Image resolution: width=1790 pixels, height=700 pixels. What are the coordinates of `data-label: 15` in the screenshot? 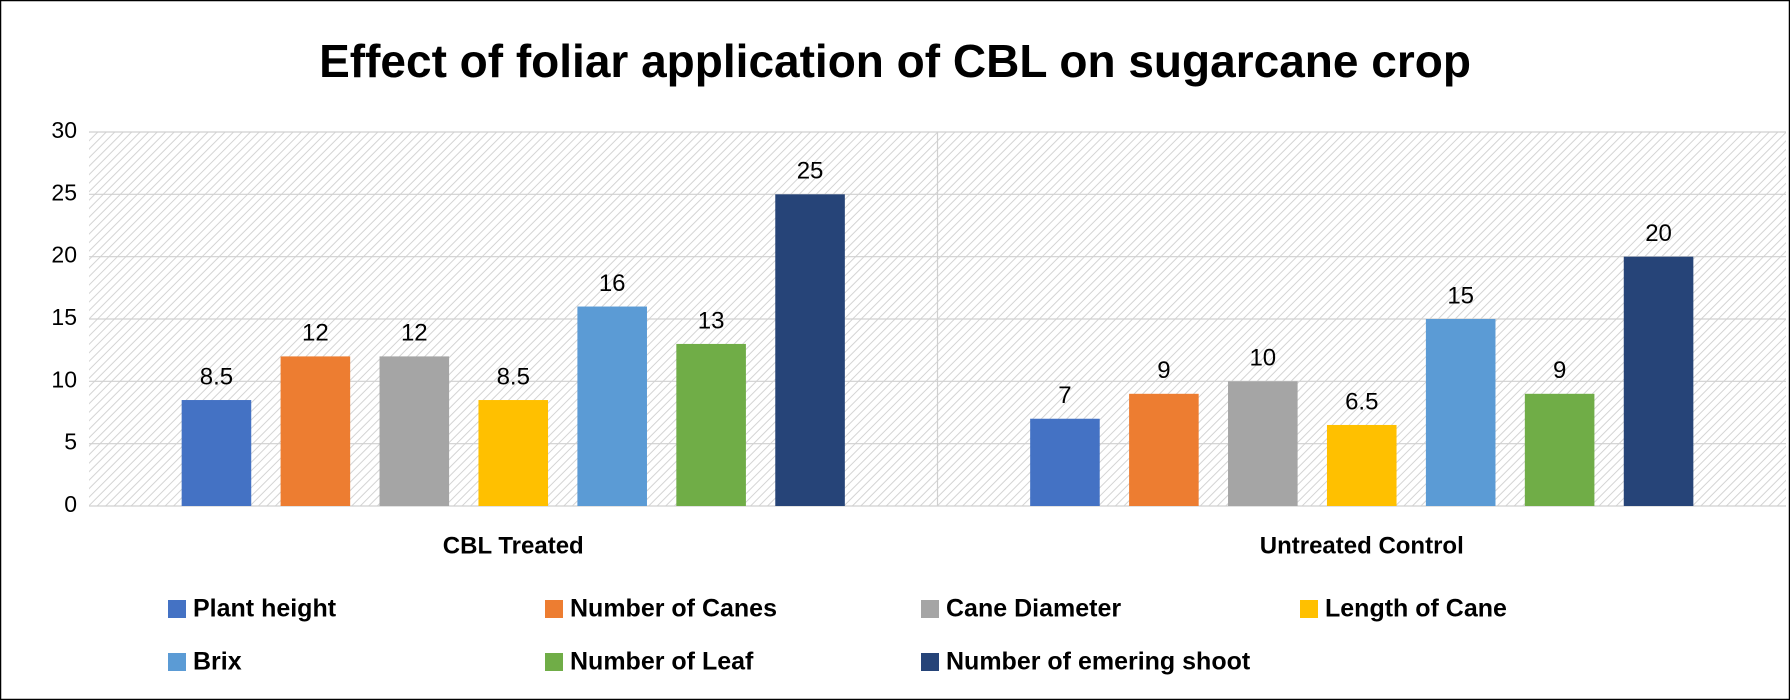 It's located at (1460, 295).